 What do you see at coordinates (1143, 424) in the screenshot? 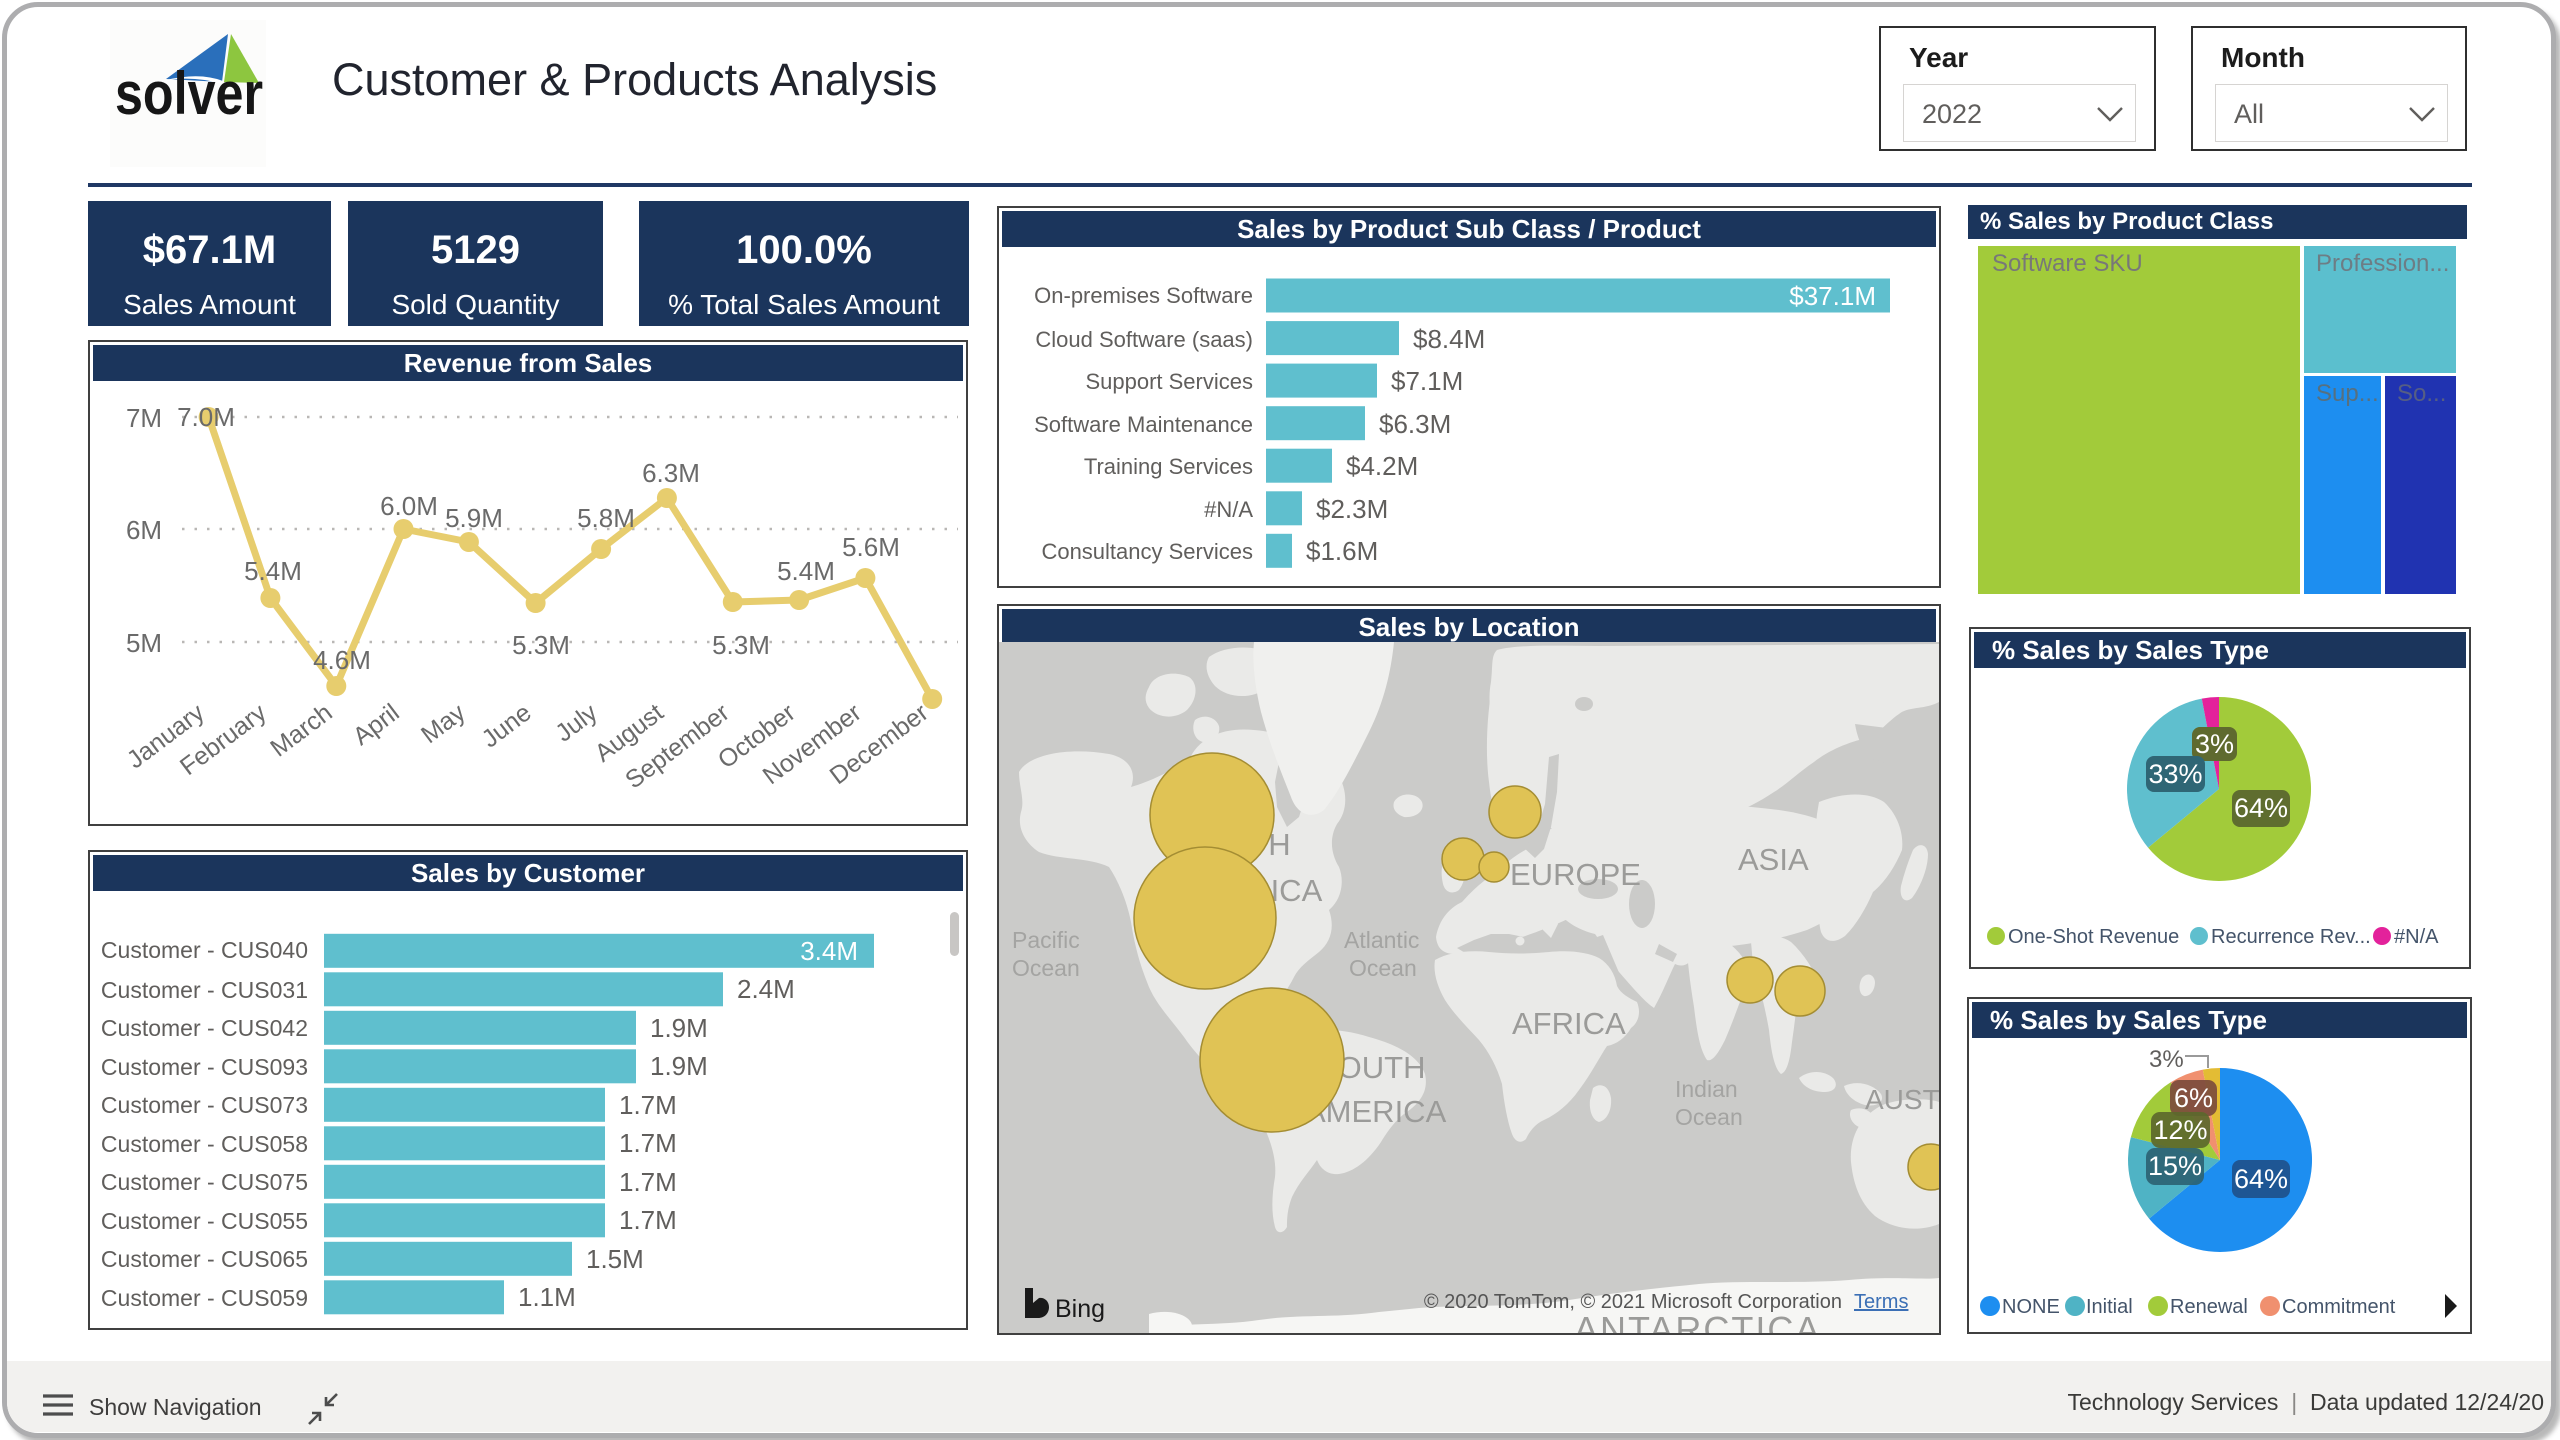
I see `svg-text: Software Maintenance` at bounding box center [1143, 424].